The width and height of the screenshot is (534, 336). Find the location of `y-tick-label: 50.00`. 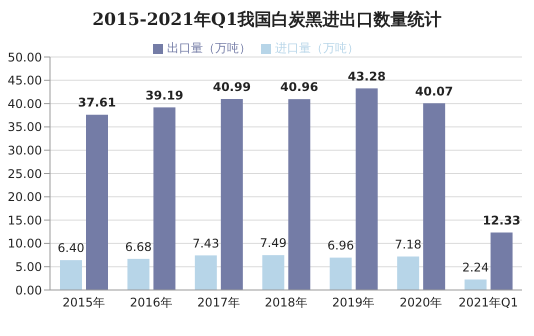

y-tick-label: 50.00 is located at coordinates (25, 57).